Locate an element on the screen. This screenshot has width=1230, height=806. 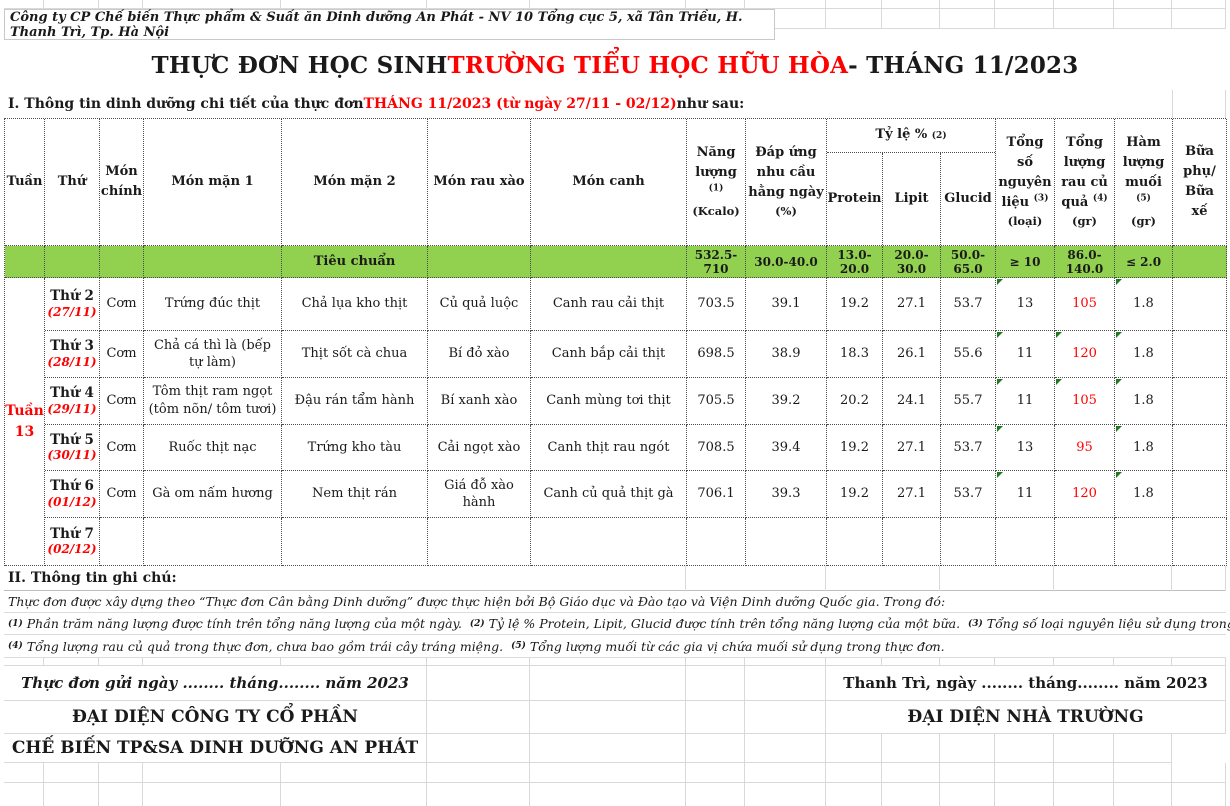
cell-man1: Ruốc thịt nạc is located at coordinates (213, 448).